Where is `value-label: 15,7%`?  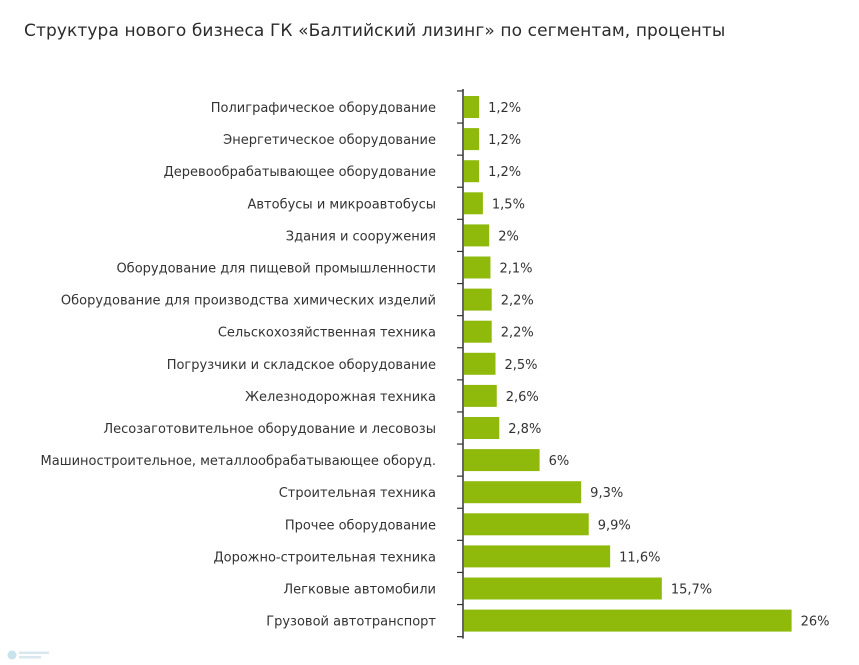 value-label: 15,7% is located at coordinates (691, 590).